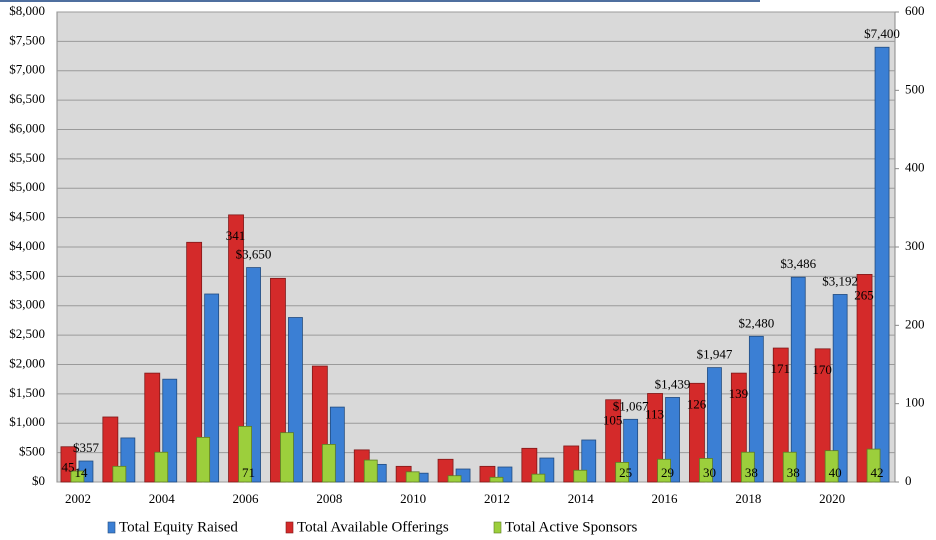 The width and height of the screenshot is (936, 540). Describe the element at coordinates (246, 498) in the screenshot. I see `x-tick-label: 2006` at that location.